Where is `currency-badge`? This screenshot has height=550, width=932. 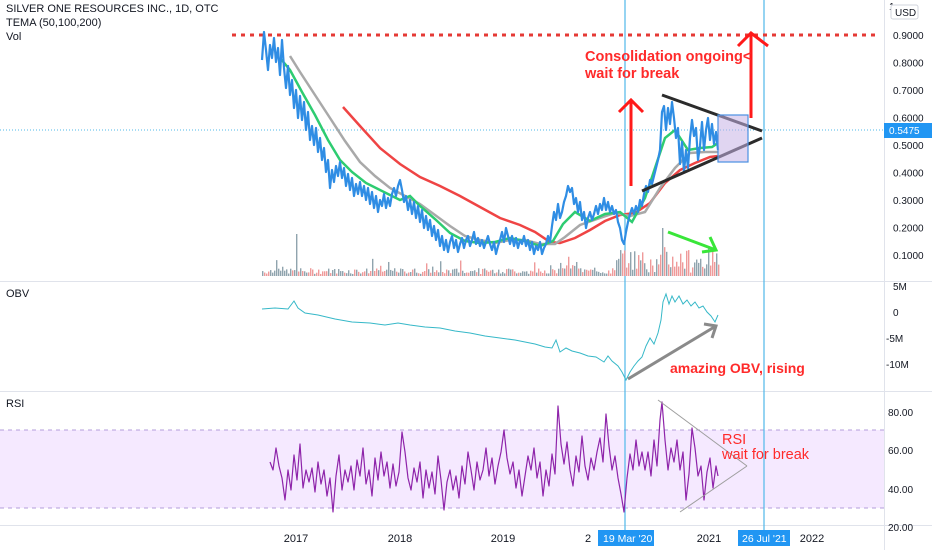 currency-badge is located at coordinates (904, 12).